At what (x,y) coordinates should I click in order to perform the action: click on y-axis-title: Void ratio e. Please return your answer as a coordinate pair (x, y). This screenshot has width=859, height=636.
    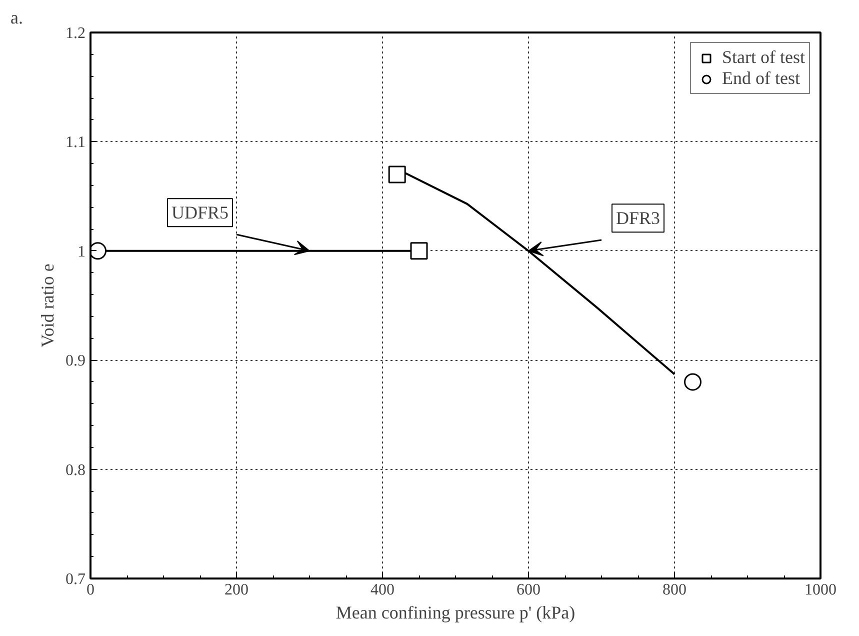
    Looking at the image, I should click on (48, 306).